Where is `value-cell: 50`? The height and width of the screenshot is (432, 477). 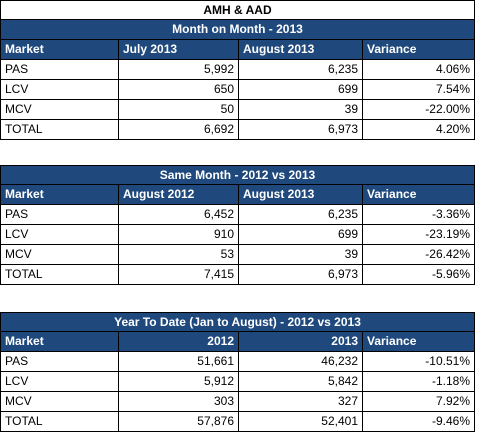
value-cell: 50 is located at coordinates (179, 110).